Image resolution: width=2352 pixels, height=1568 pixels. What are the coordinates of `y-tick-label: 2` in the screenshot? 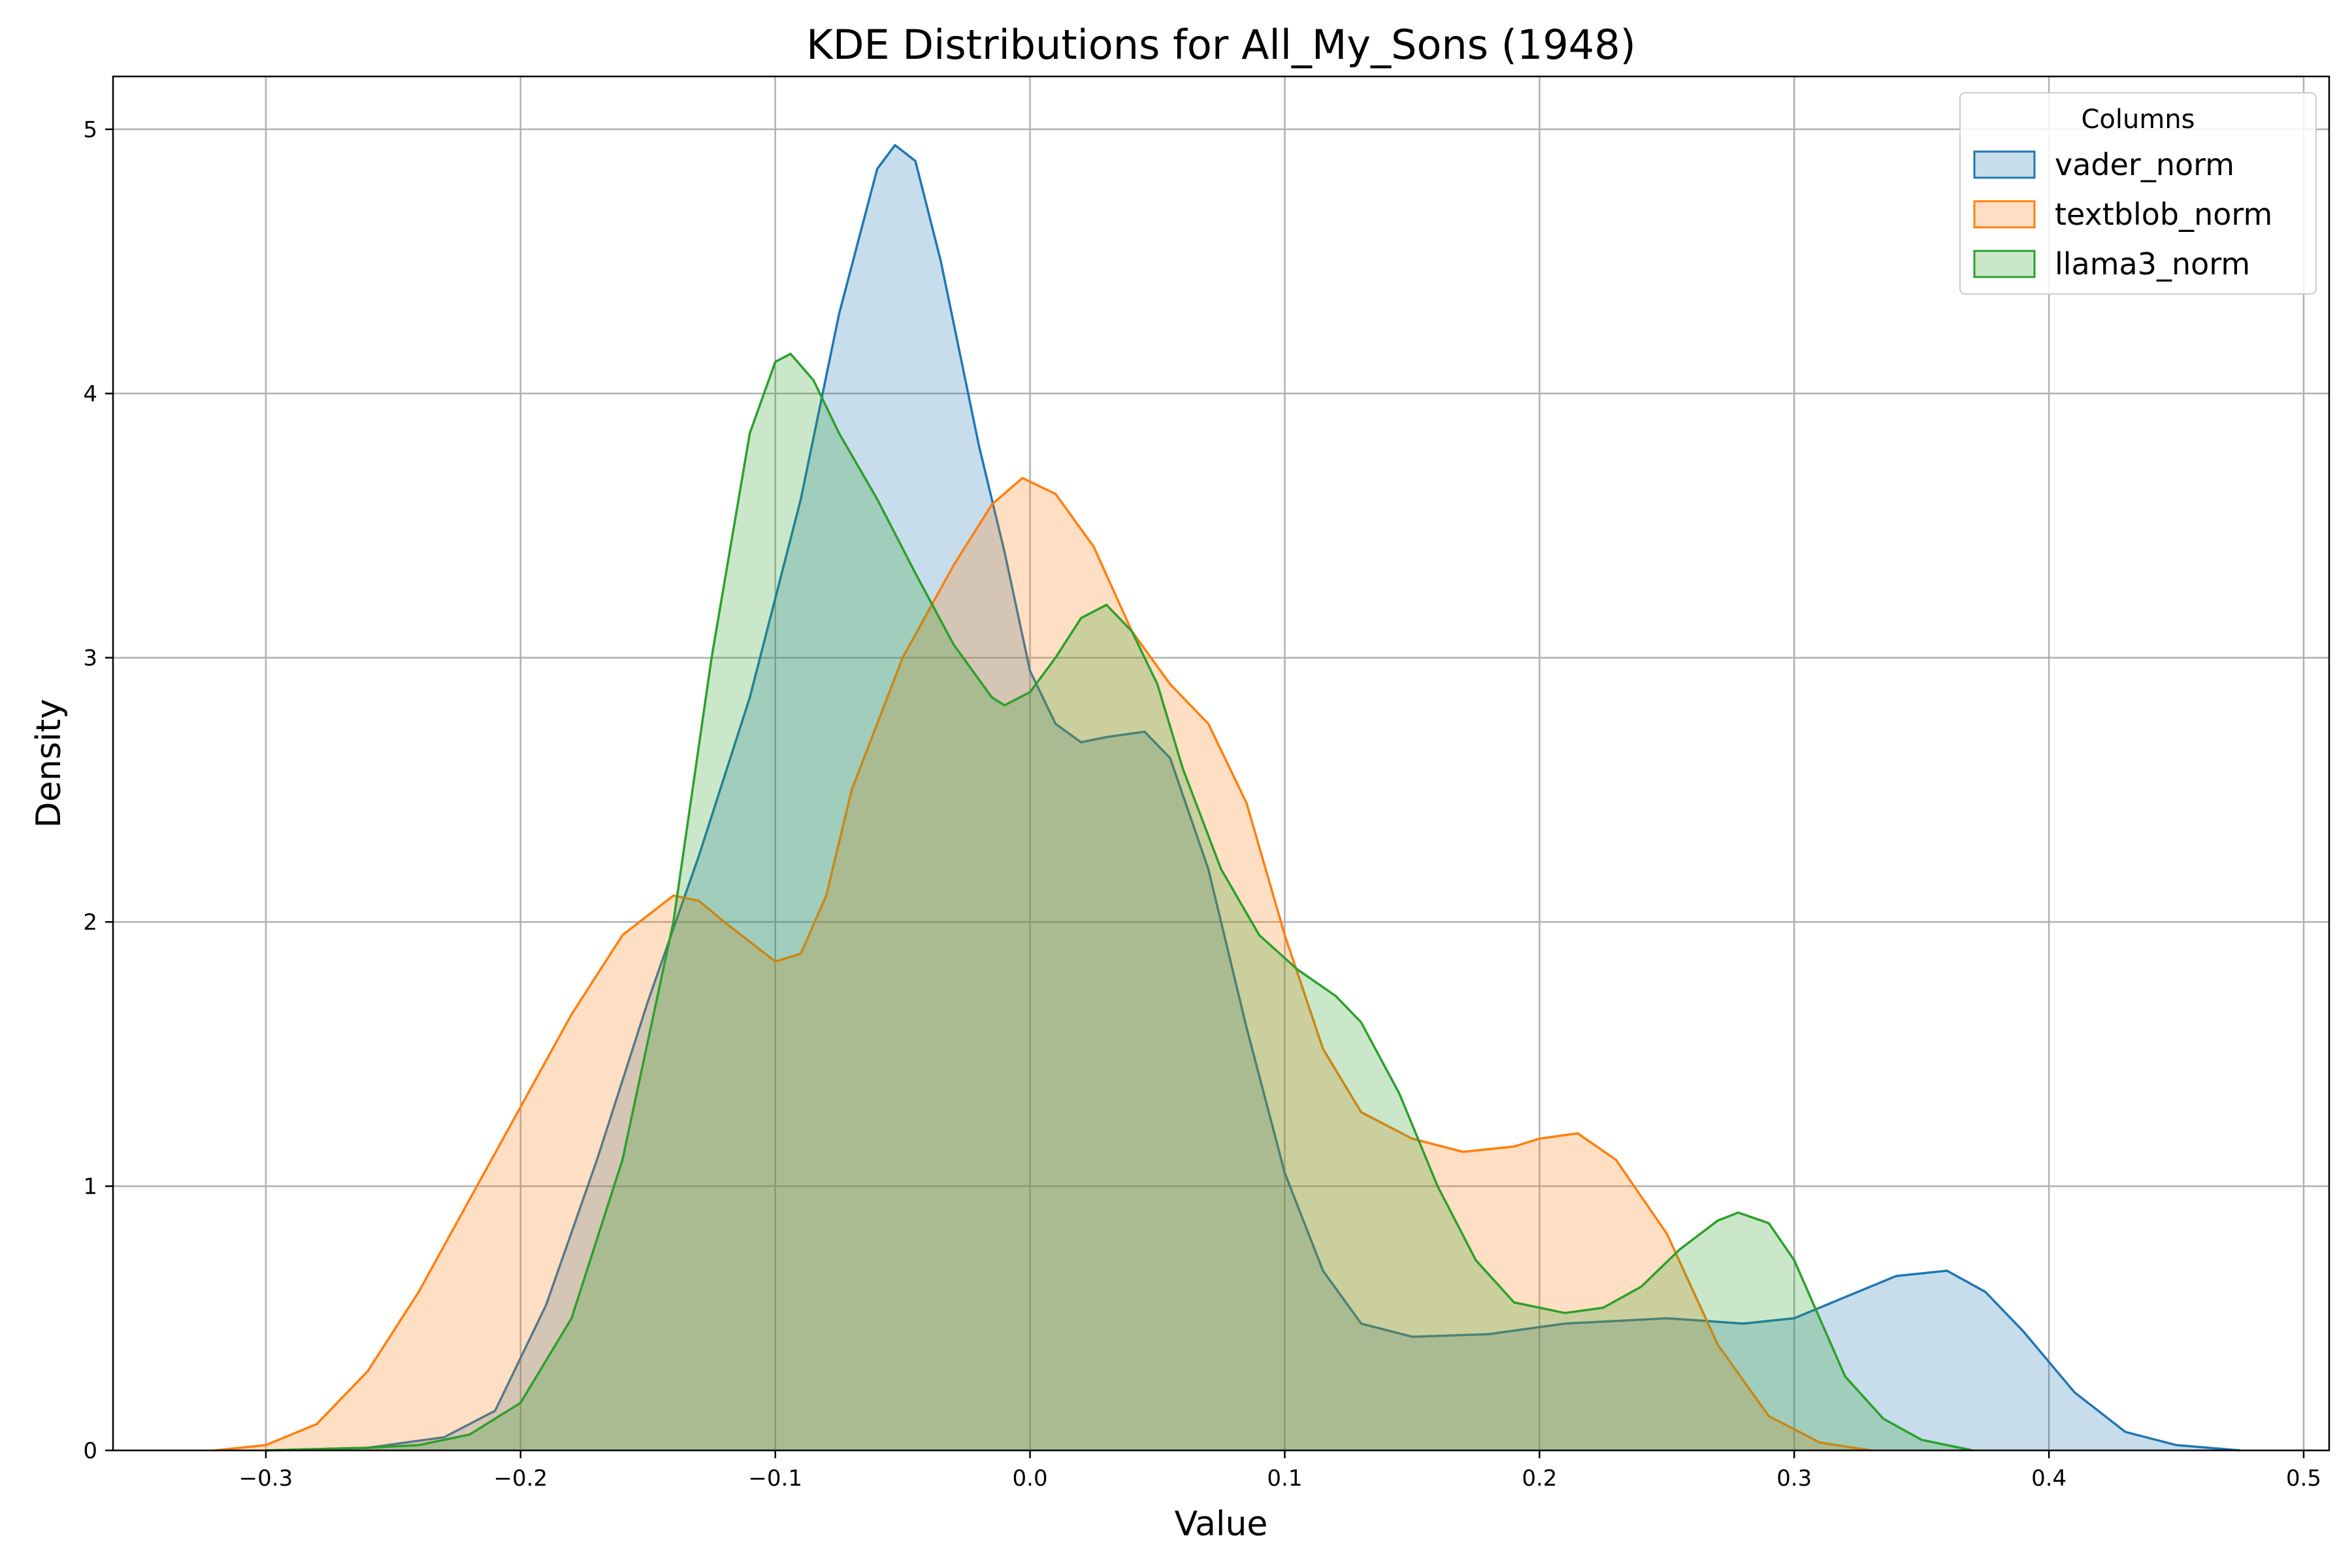 It's located at (90, 922).